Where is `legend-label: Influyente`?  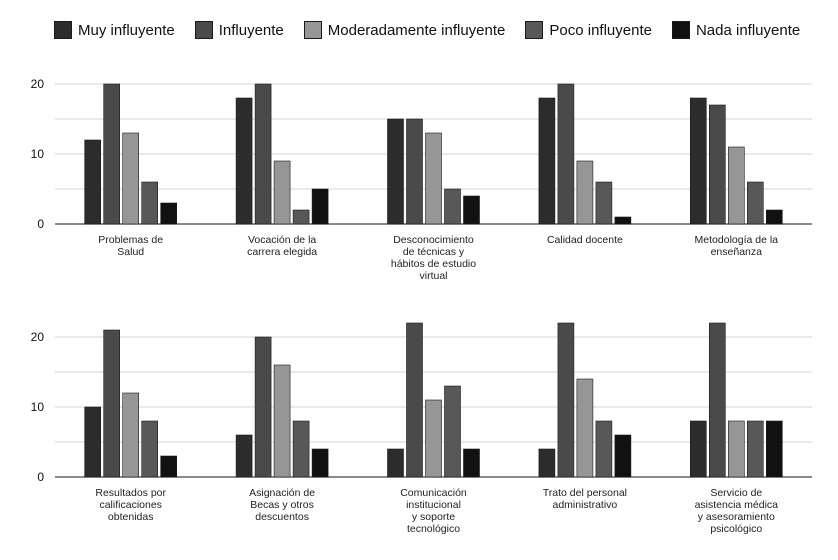 legend-label: Influyente is located at coordinates (251, 30).